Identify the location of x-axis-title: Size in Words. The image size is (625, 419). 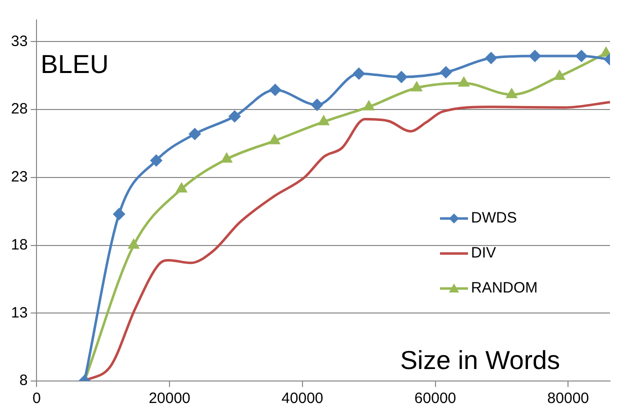
(480, 360).